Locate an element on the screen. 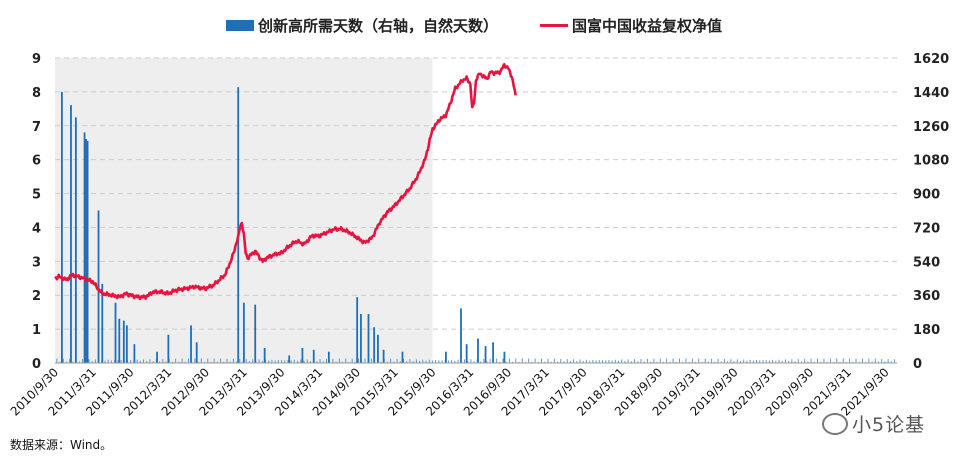 Image resolution: width=962 pixels, height=462 pixels. legend-item-bars: 创新高所需天数（右轴，自然天数） is located at coordinates (362, 26).